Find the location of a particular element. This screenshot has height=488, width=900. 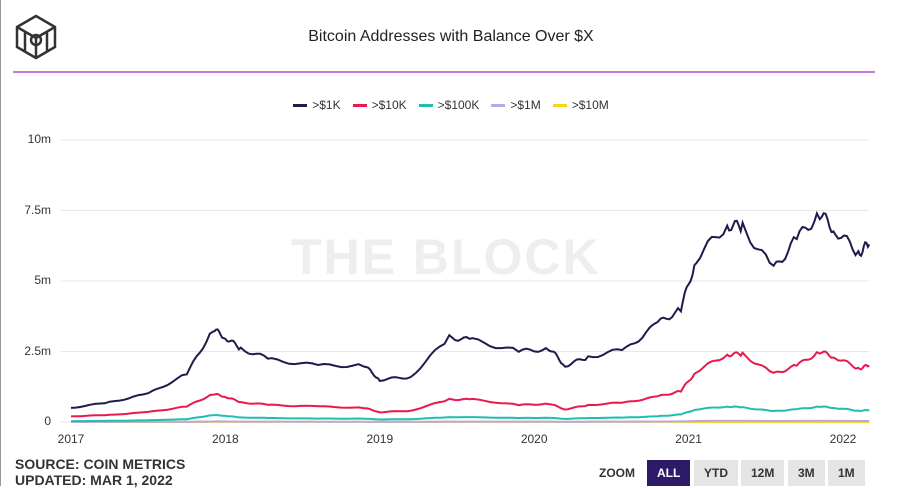

zoom-button-12m: 12M is located at coordinates (762, 473).